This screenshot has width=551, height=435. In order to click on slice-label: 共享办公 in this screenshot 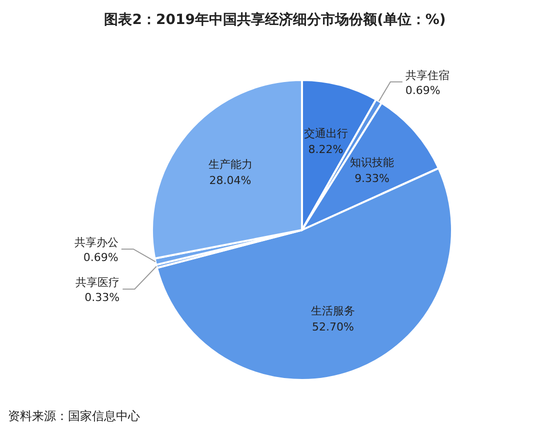, I will do `click(96, 243)`.